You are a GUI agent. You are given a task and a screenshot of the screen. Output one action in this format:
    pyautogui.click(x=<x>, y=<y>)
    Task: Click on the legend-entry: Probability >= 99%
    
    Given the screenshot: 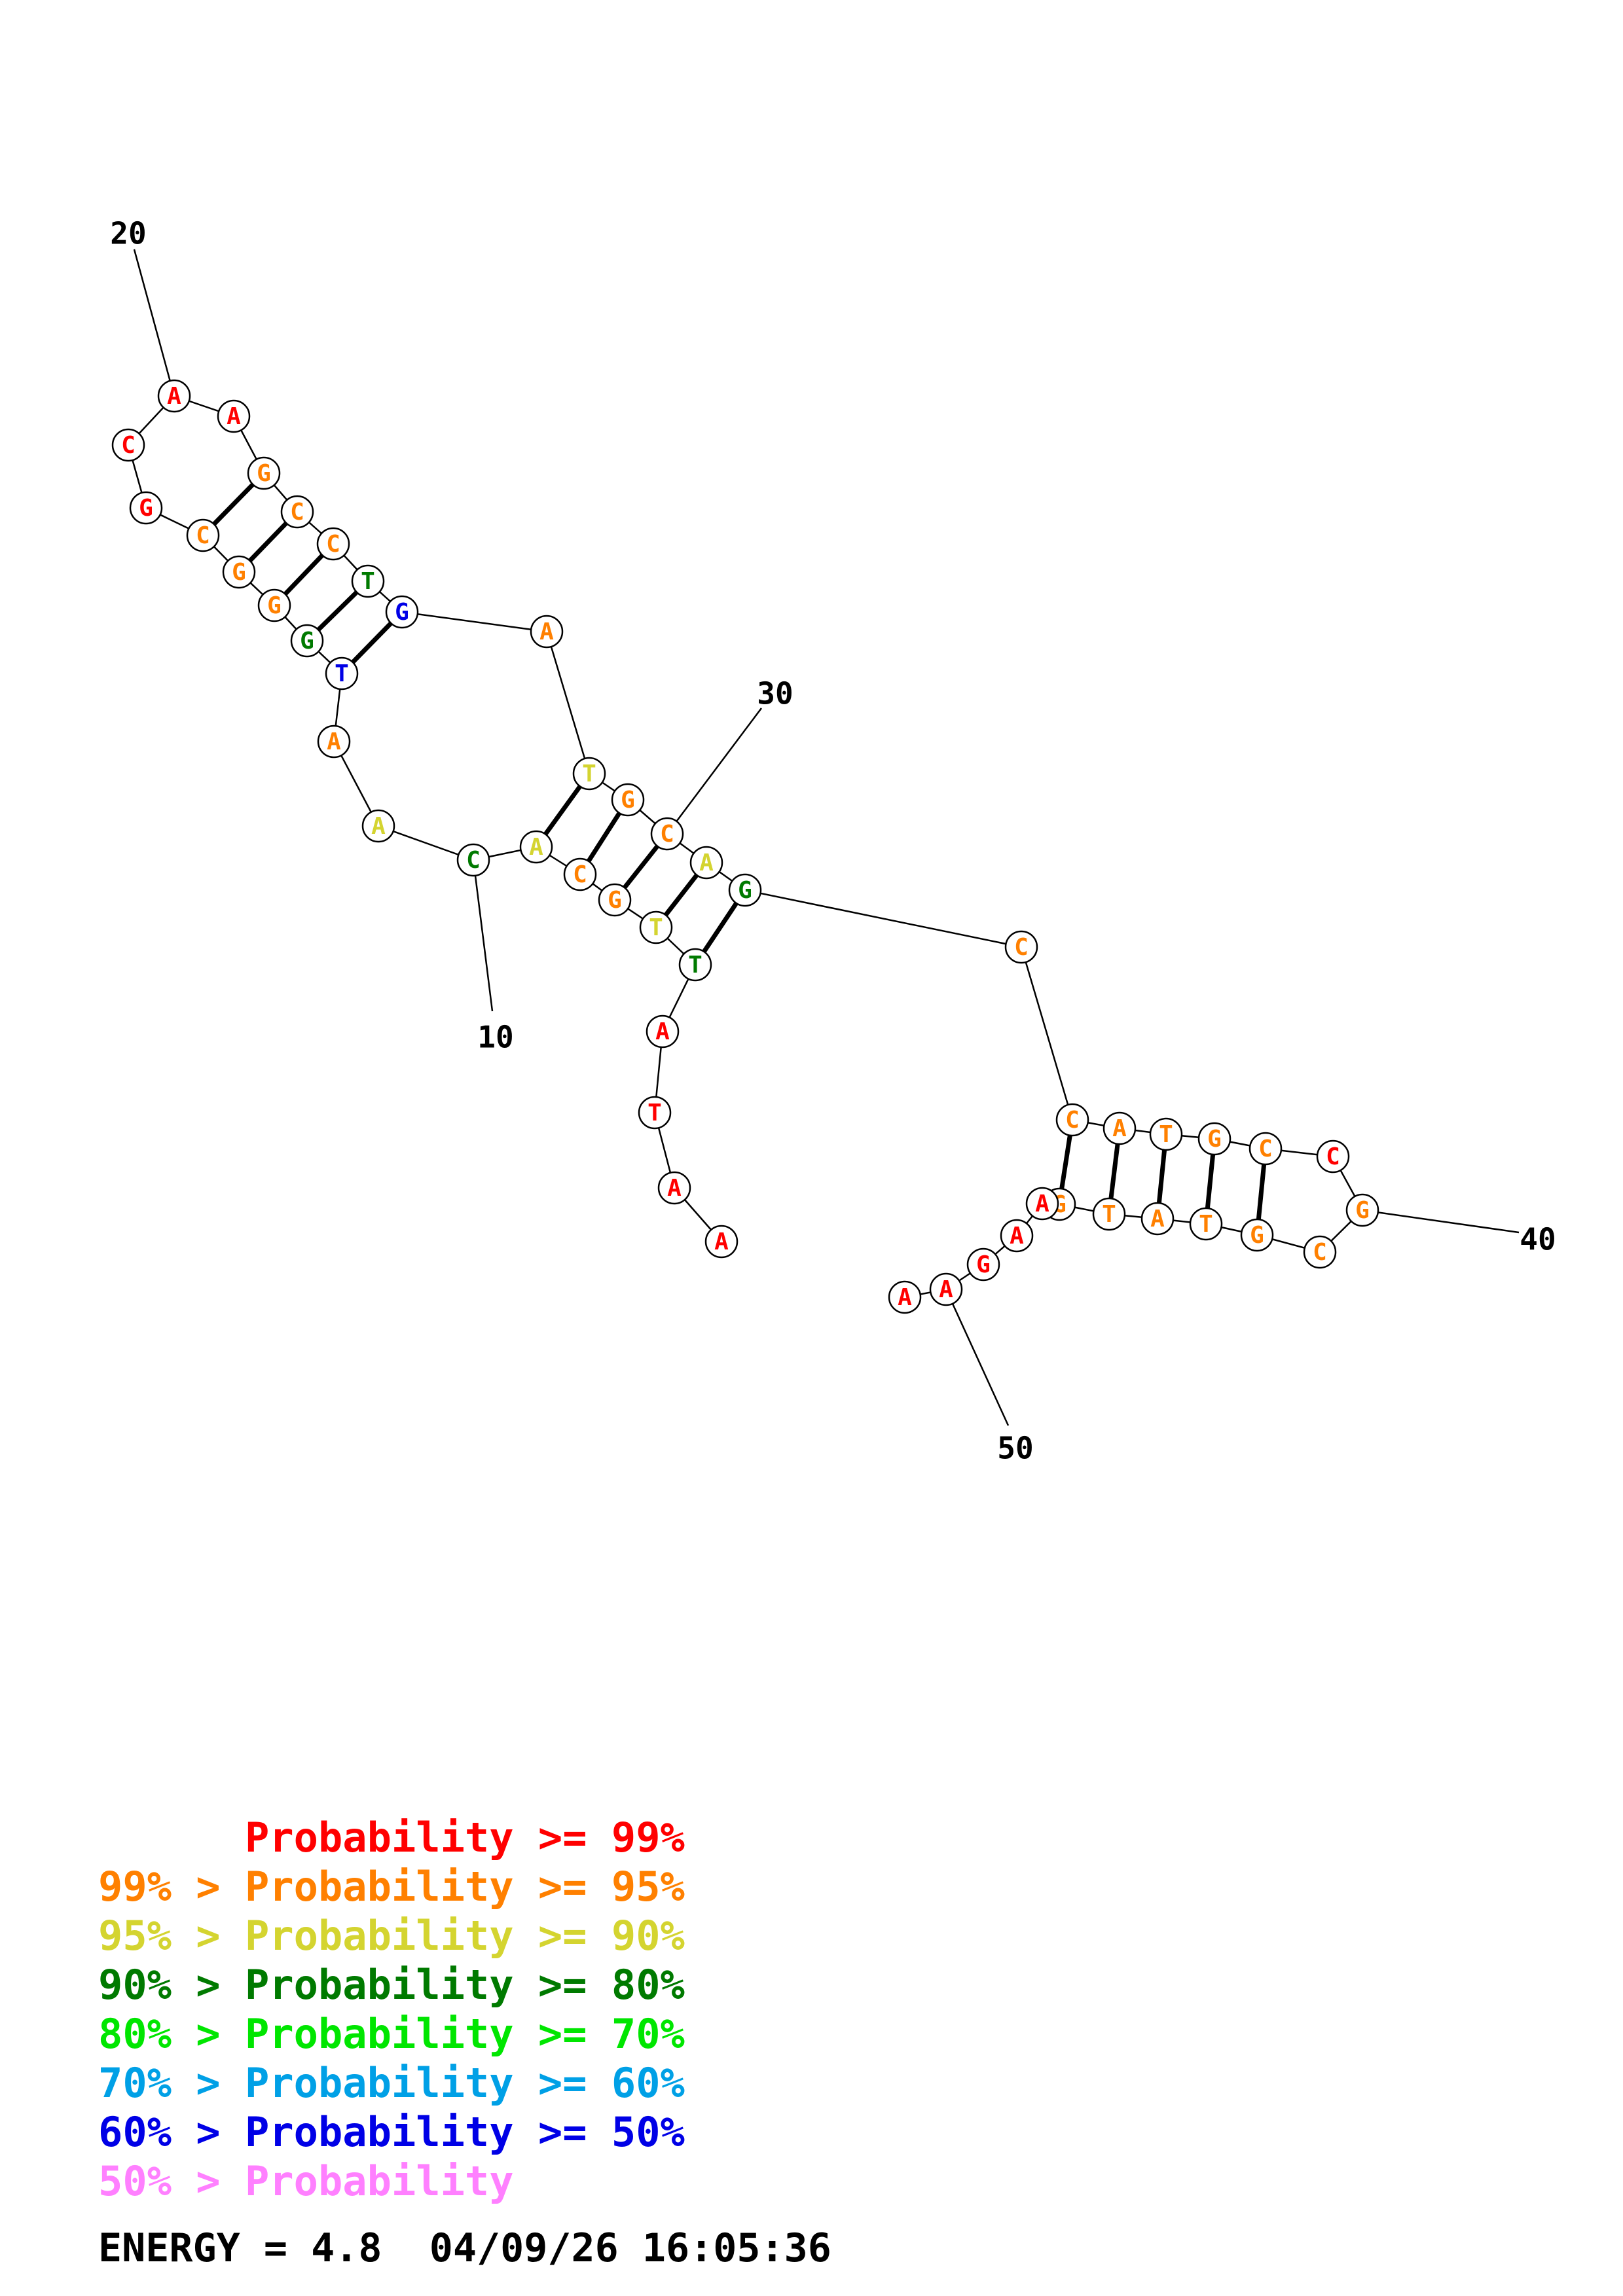 What is the action you would take?
    pyautogui.click(x=391, y=1837)
    